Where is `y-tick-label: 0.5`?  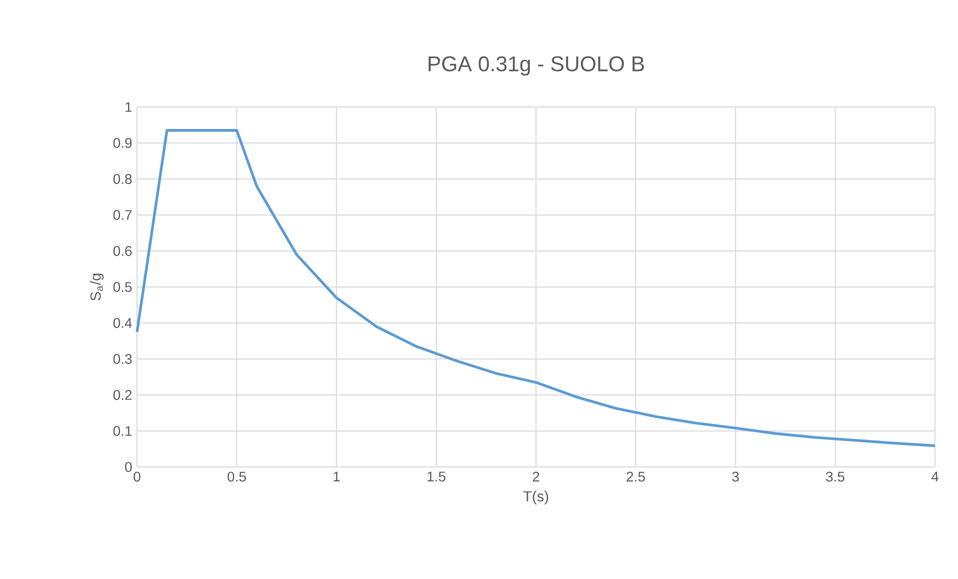
y-tick-label: 0.5 is located at coordinates (122, 287).